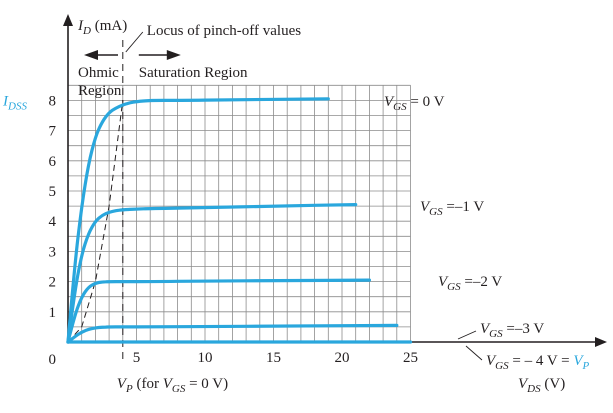 This screenshot has height=413, width=613. I want to click on x-tick-label: 20, so click(342, 358).